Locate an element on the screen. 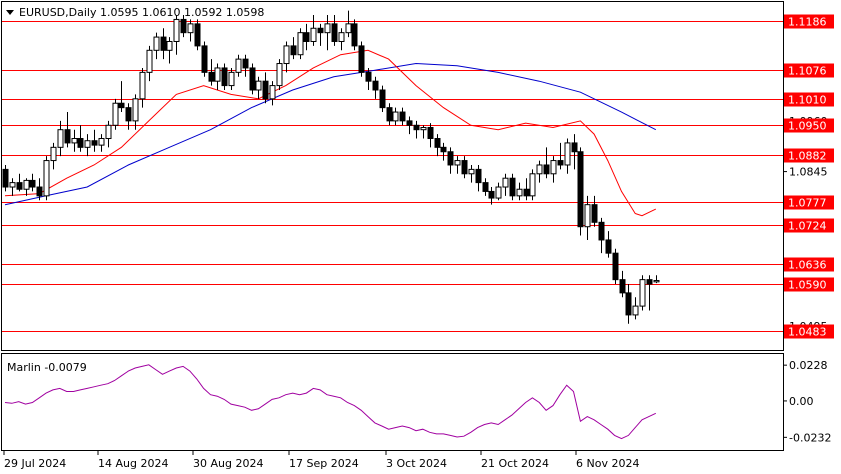  level-label: 1.0483 is located at coordinates (807, 332).